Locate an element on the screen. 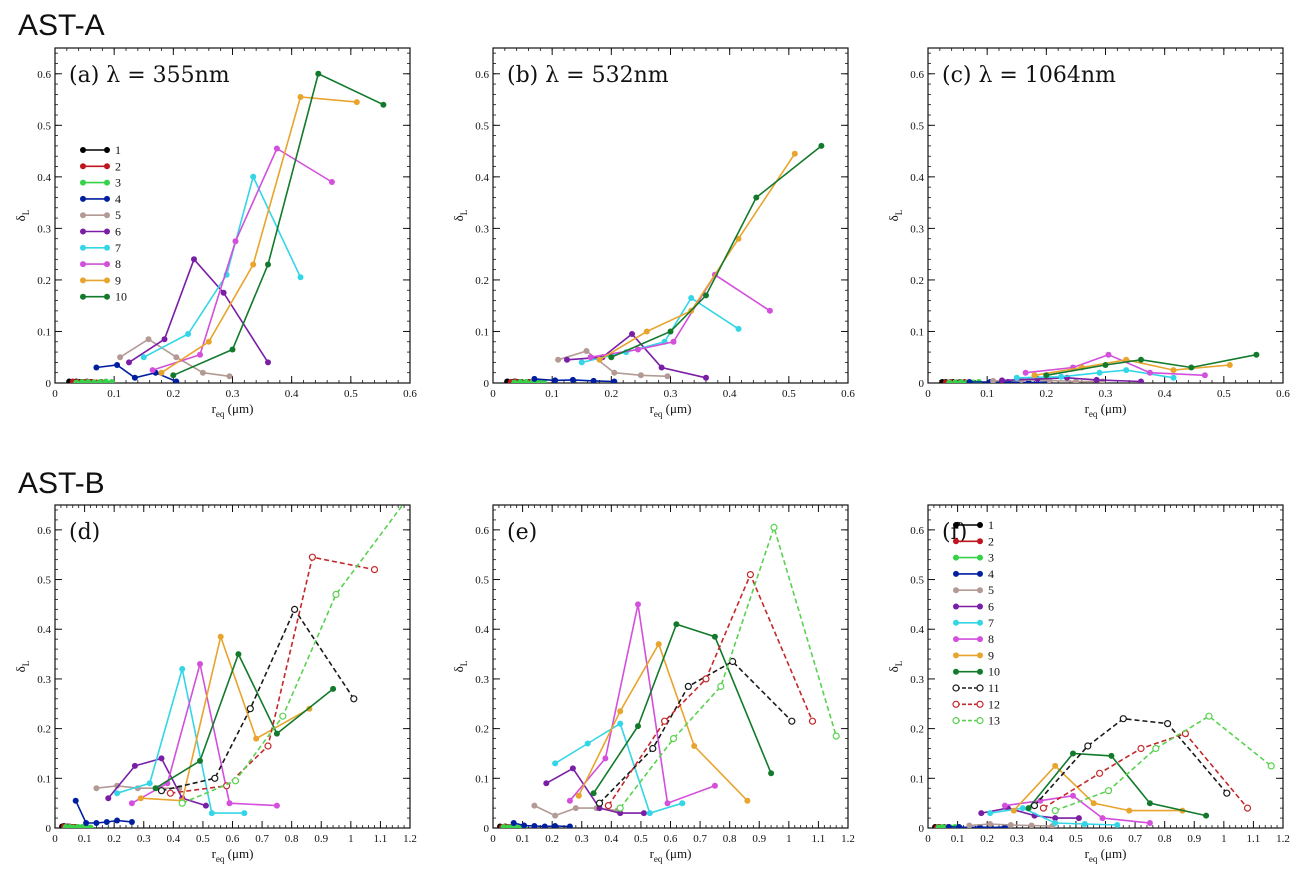  x-tick-label: 0.3 is located at coordinates (582, 839).